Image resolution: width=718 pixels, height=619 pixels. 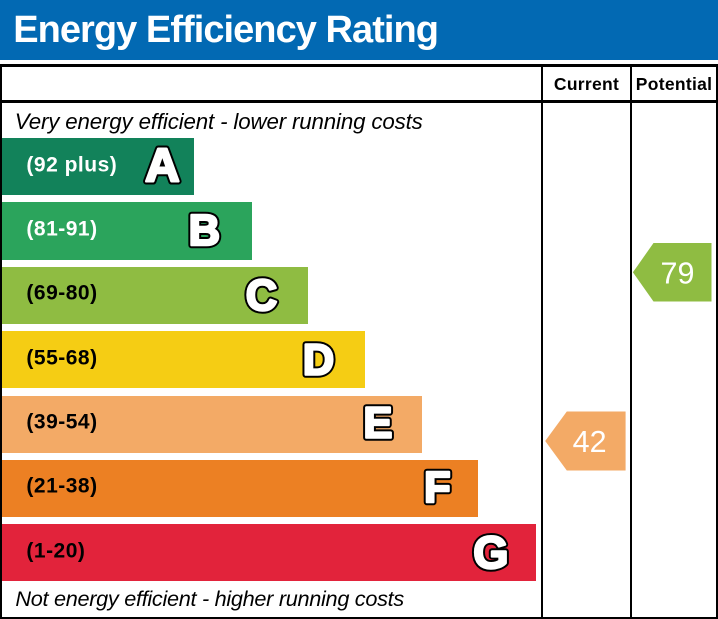 I want to click on svg-text: 79, so click(x=678, y=273).